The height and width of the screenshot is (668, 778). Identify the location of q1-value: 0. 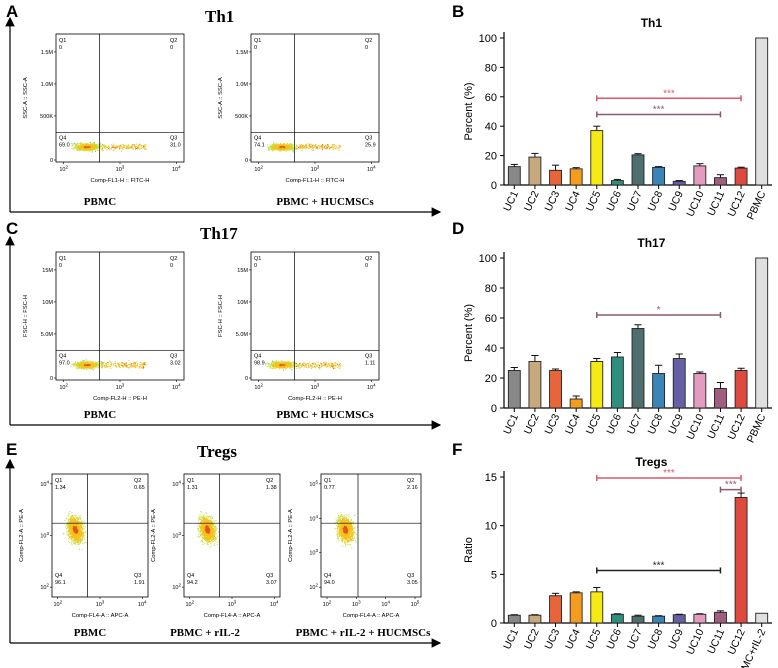
(60, 266).